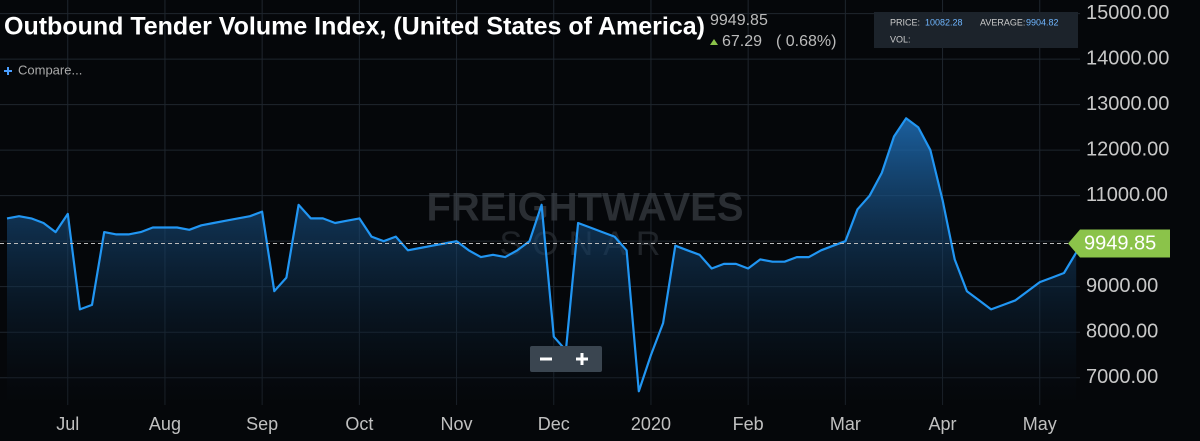 This screenshot has width=1200, height=441. Describe the element at coordinates (1127, 149) in the screenshot. I see `y-tick-label: 12000.00` at that location.